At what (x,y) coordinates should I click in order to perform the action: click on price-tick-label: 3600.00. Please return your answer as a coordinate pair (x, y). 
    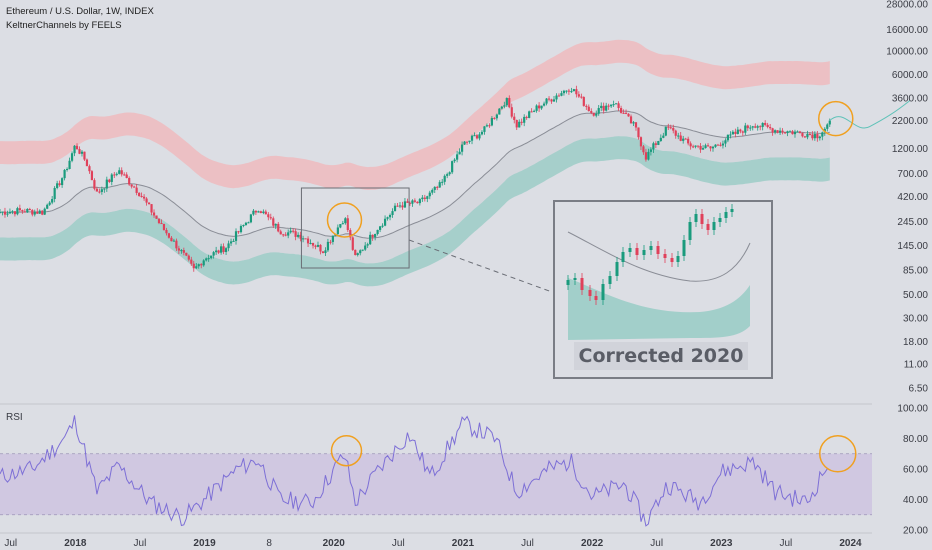
    Looking at the image, I should click on (910, 99).